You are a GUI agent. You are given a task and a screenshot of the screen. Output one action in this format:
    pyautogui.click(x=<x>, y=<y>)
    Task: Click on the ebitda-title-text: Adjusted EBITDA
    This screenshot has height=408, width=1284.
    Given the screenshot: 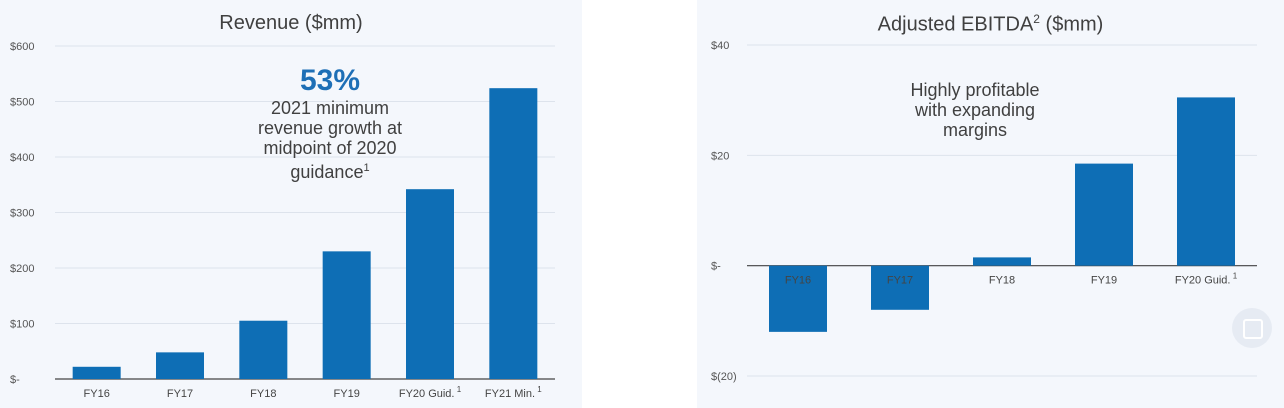 What is the action you would take?
    pyautogui.click(x=955, y=24)
    